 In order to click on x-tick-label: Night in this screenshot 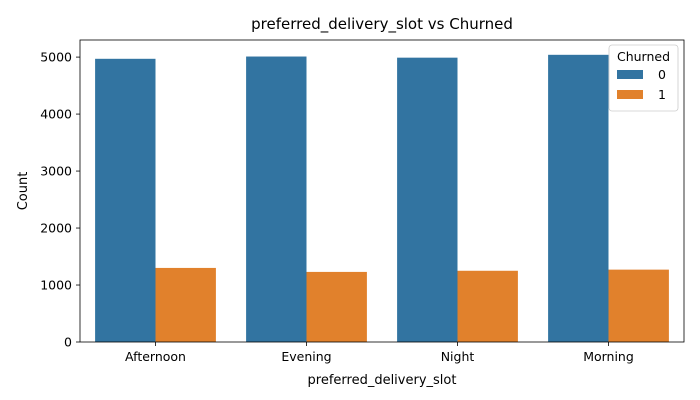, I will do `click(458, 356)`.